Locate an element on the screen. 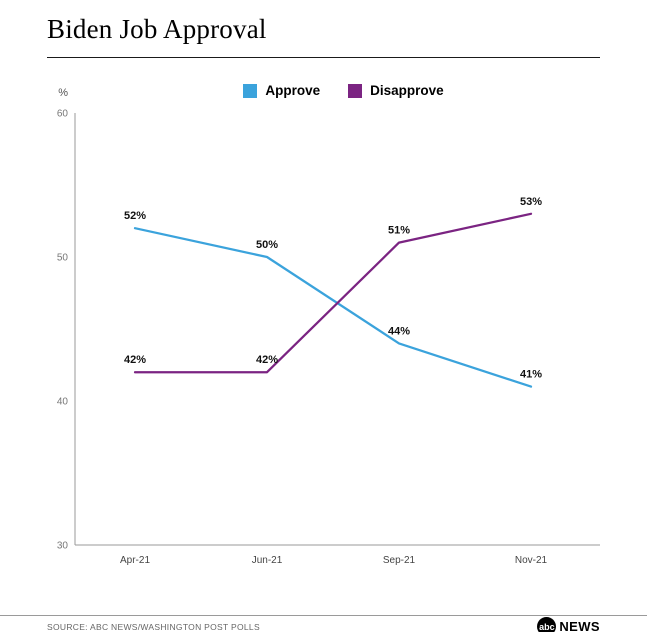 The height and width of the screenshot is (632, 647). data-label-approve: 41% is located at coordinates (531, 375).